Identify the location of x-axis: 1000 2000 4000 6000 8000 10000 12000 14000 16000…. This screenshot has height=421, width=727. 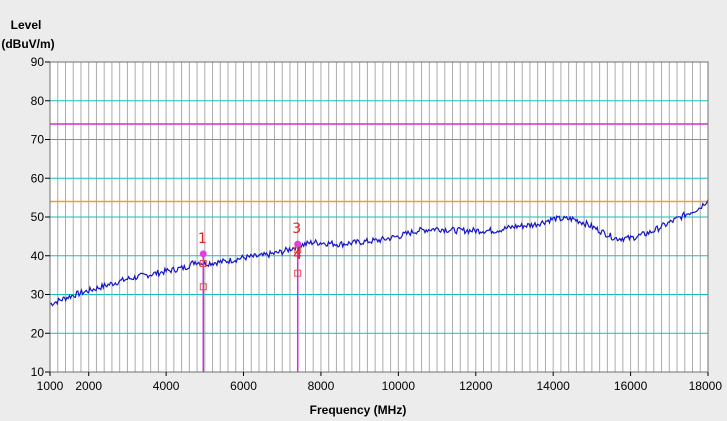
(380, 382).